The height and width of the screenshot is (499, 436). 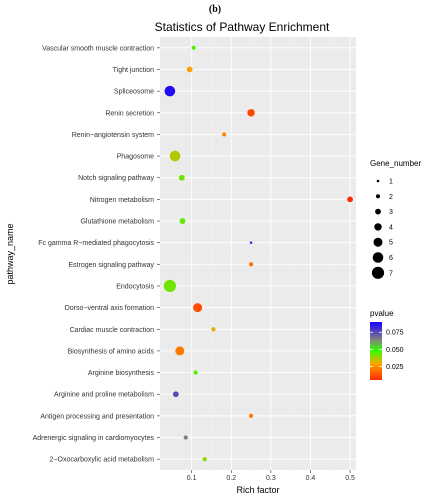 What do you see at coordinates (391, 243) in the screenshot?
I see `size-legend-label: 5` at bounding box center [391, 243].